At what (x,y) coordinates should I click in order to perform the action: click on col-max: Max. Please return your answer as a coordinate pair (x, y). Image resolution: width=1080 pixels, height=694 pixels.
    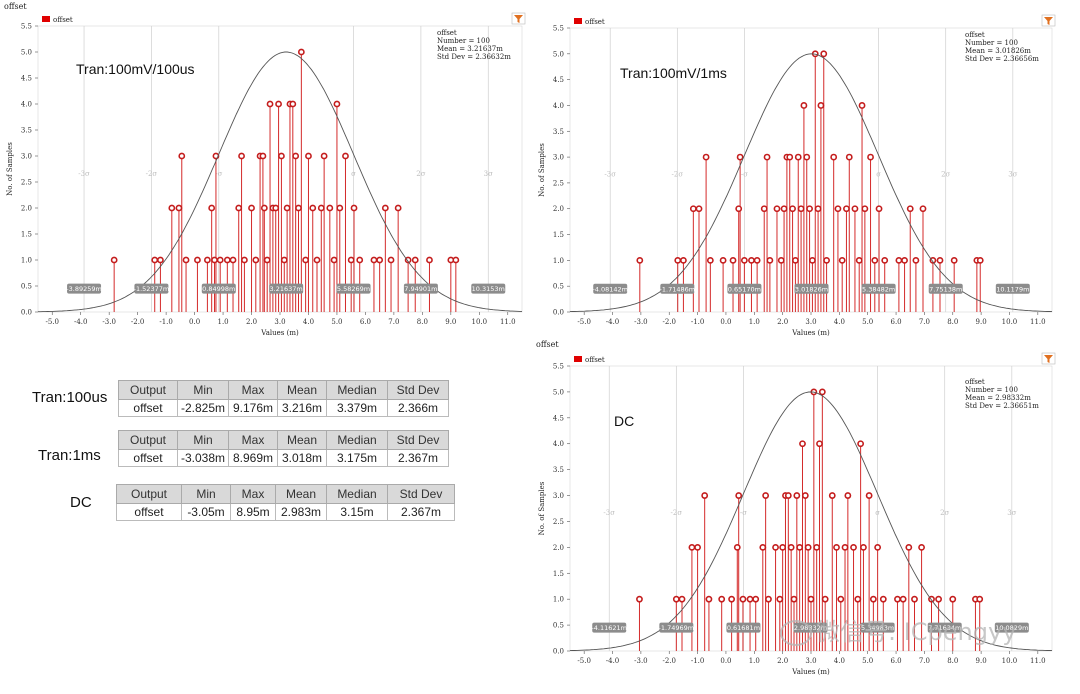
    Looking at the image, I should click on (253, 390).